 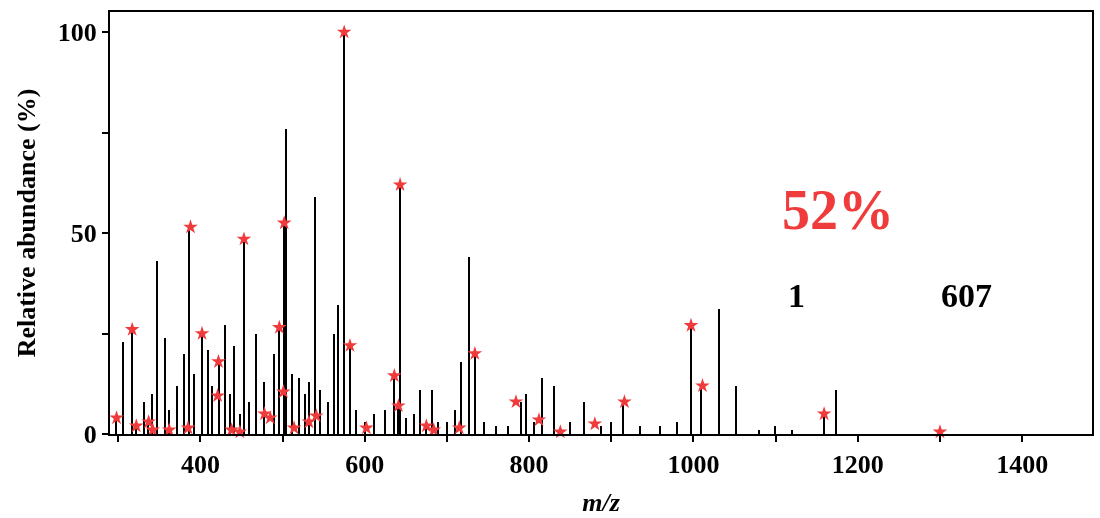 I want to click on x-tick-label: 800, so click(x=529, y=465).